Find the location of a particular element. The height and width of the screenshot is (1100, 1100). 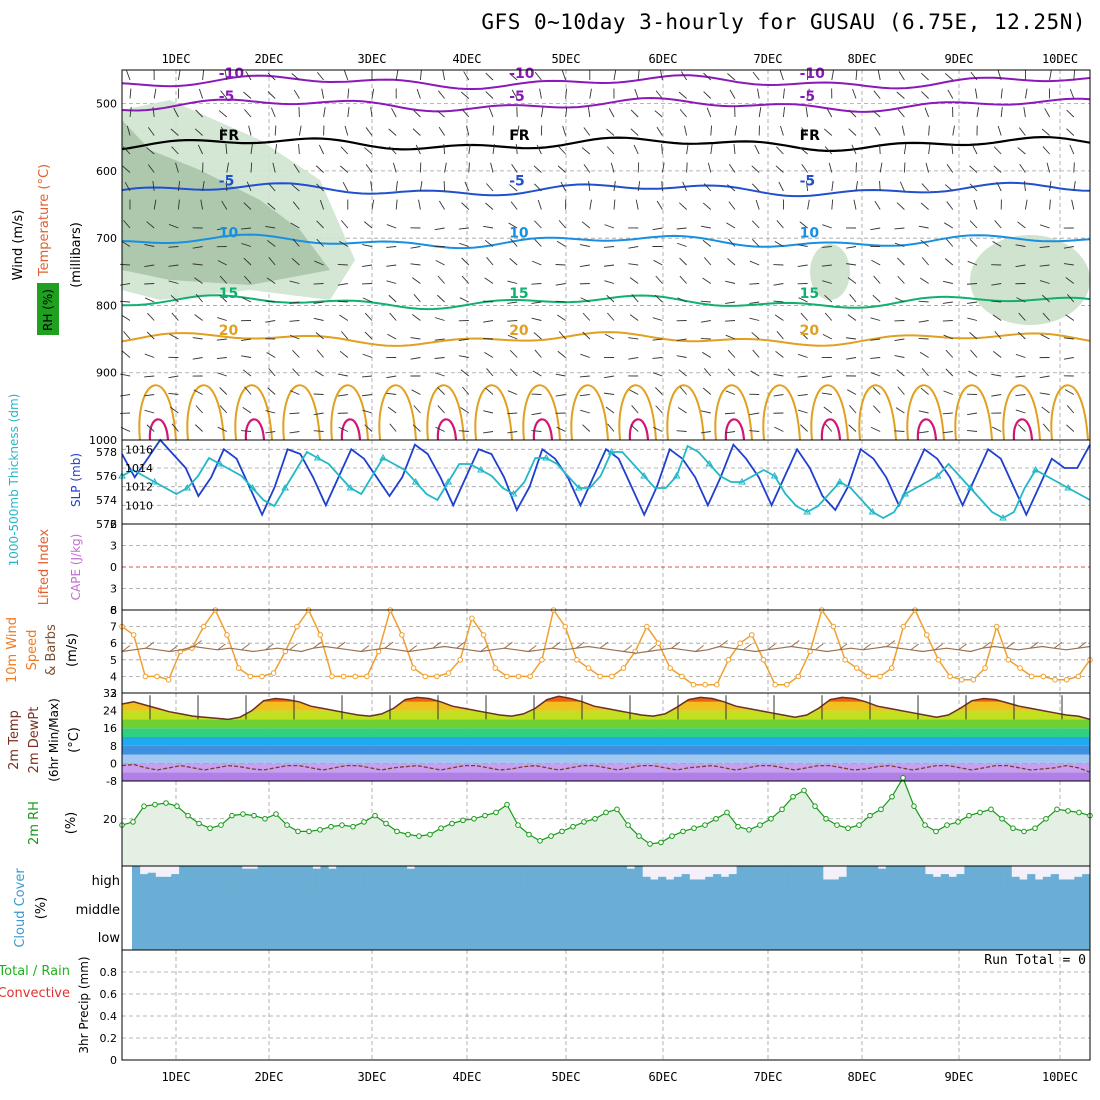

temp-color-band is located at coordinates (606, 750).